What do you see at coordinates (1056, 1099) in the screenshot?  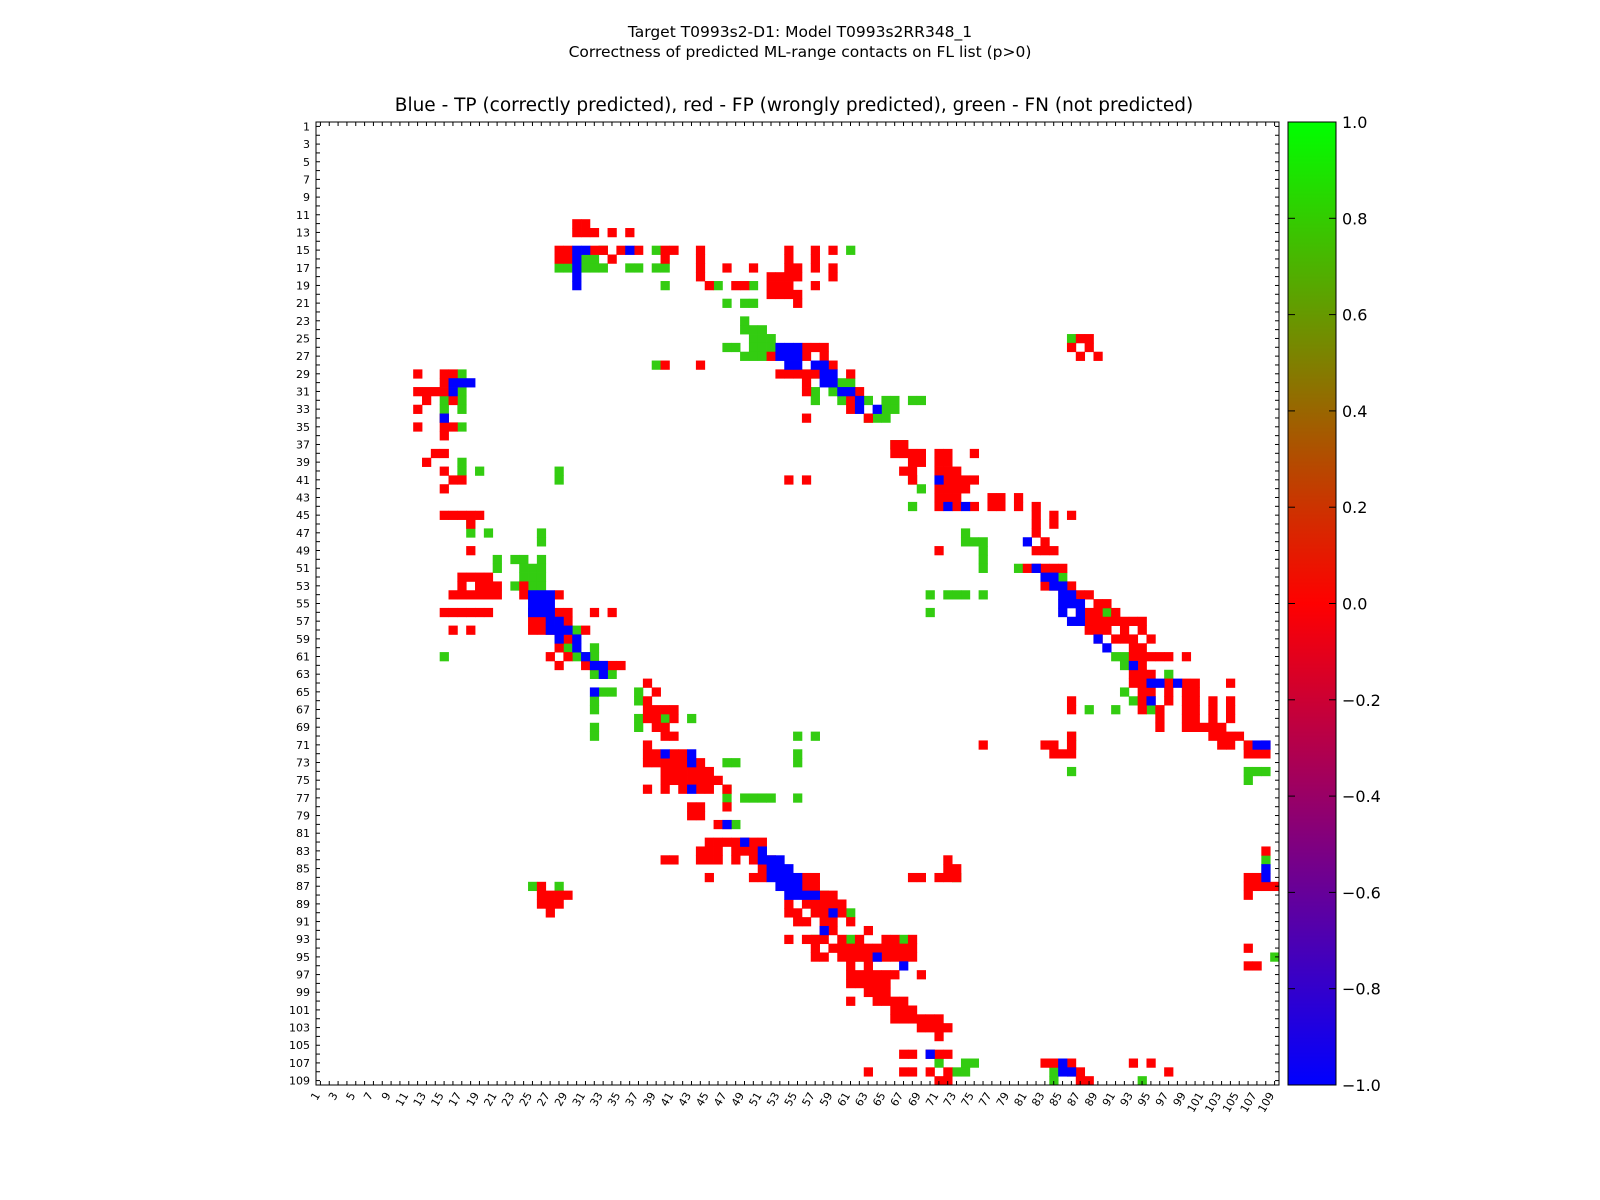 I see `x-tick-label: 85` at bounding box center [1056, 1099].